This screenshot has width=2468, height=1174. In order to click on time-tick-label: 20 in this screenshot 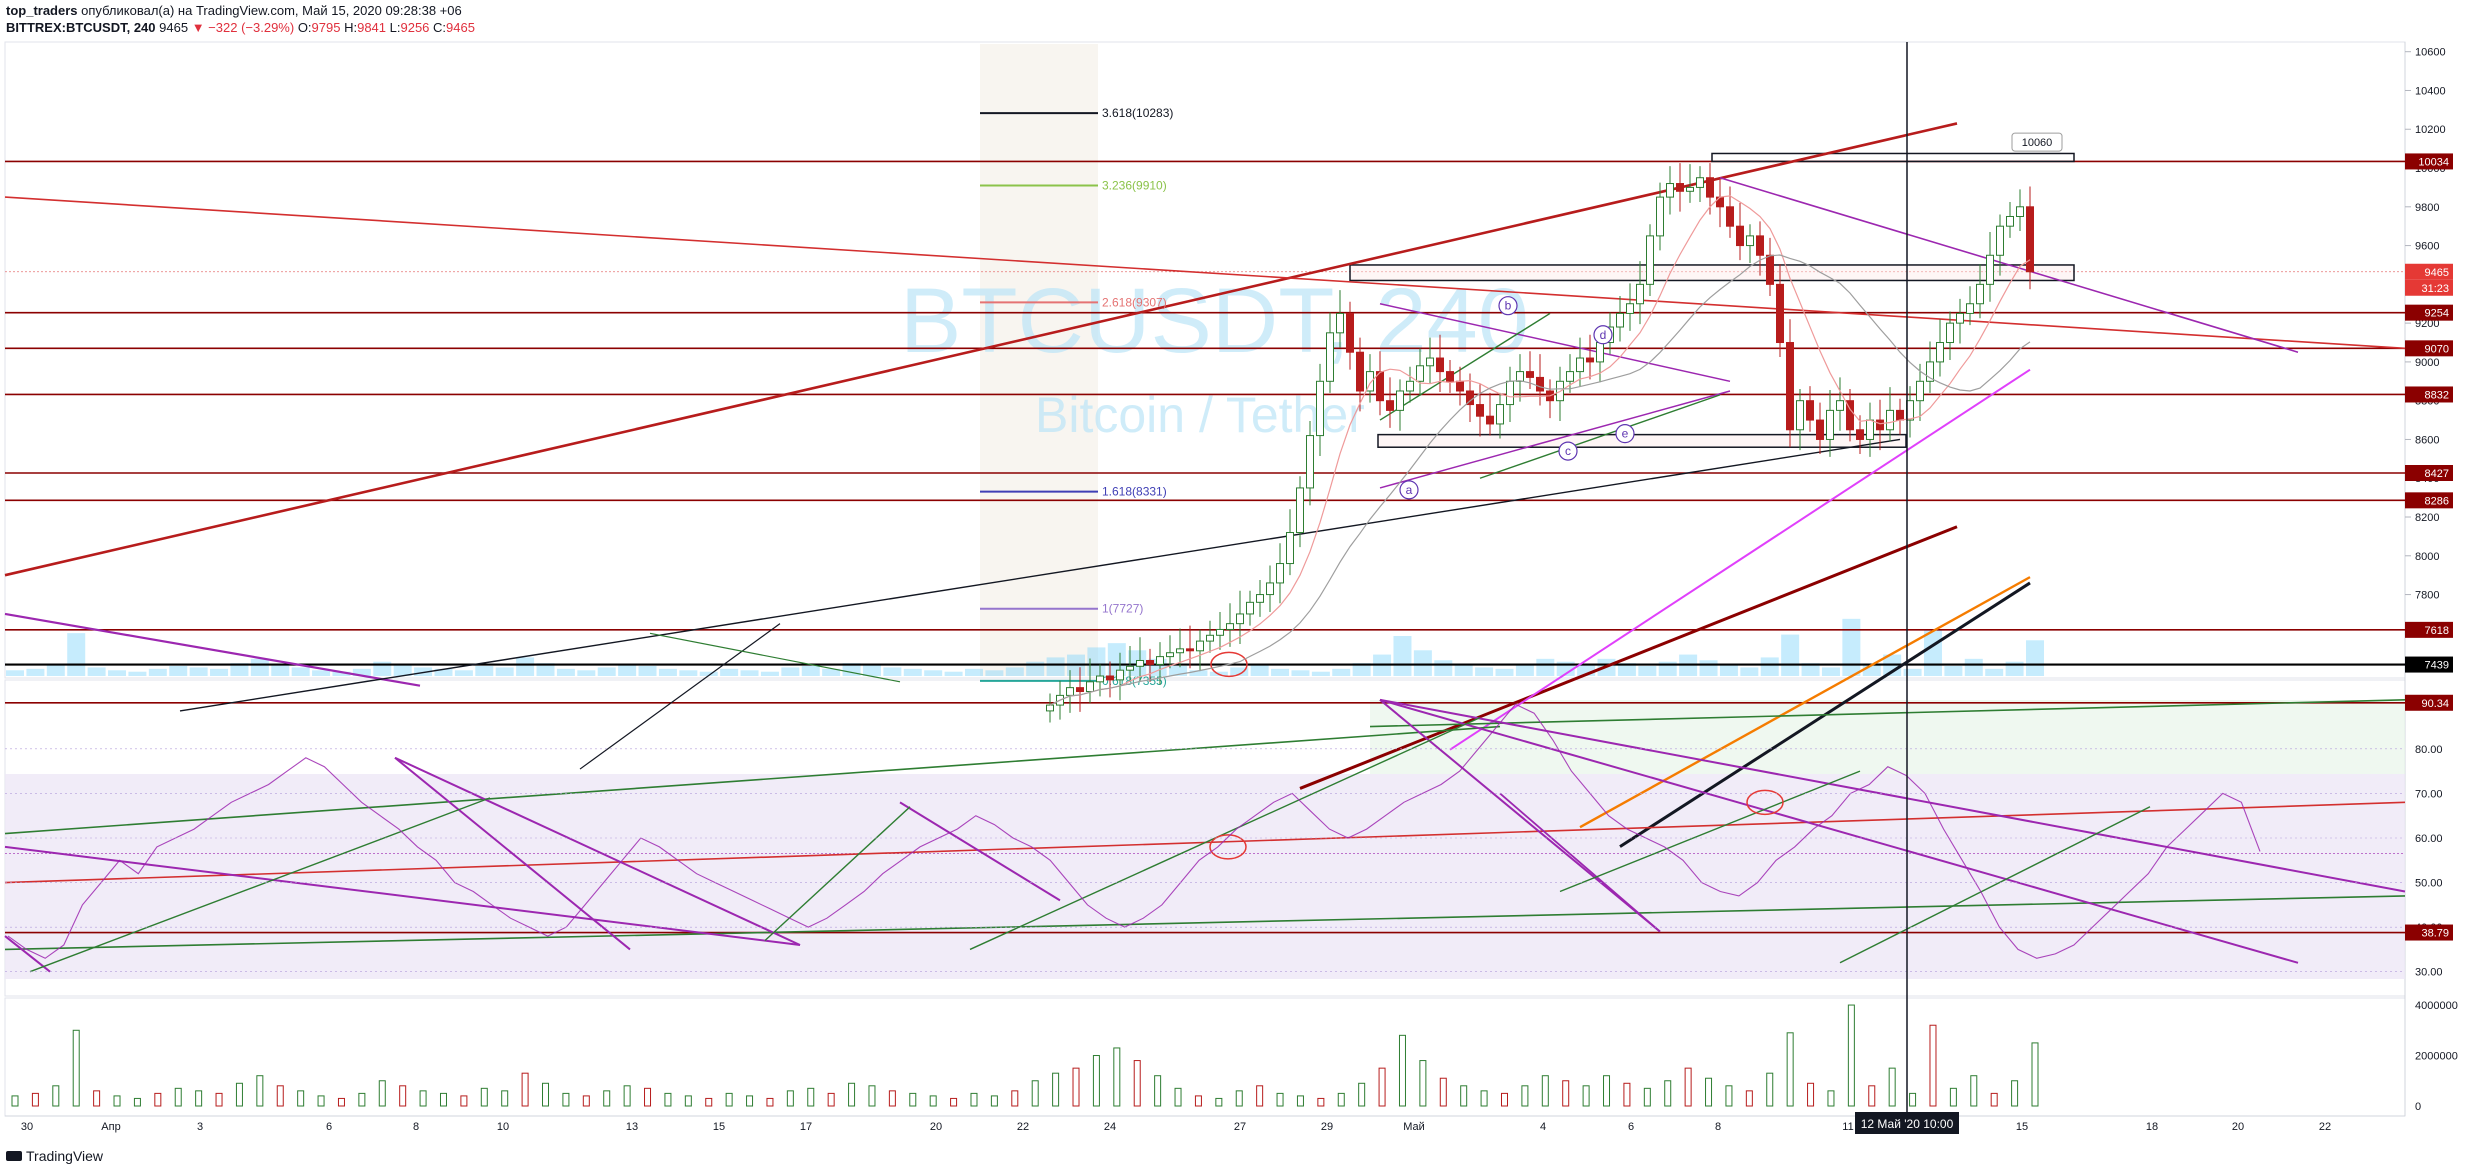, I will do `click(2238, 1127)`.